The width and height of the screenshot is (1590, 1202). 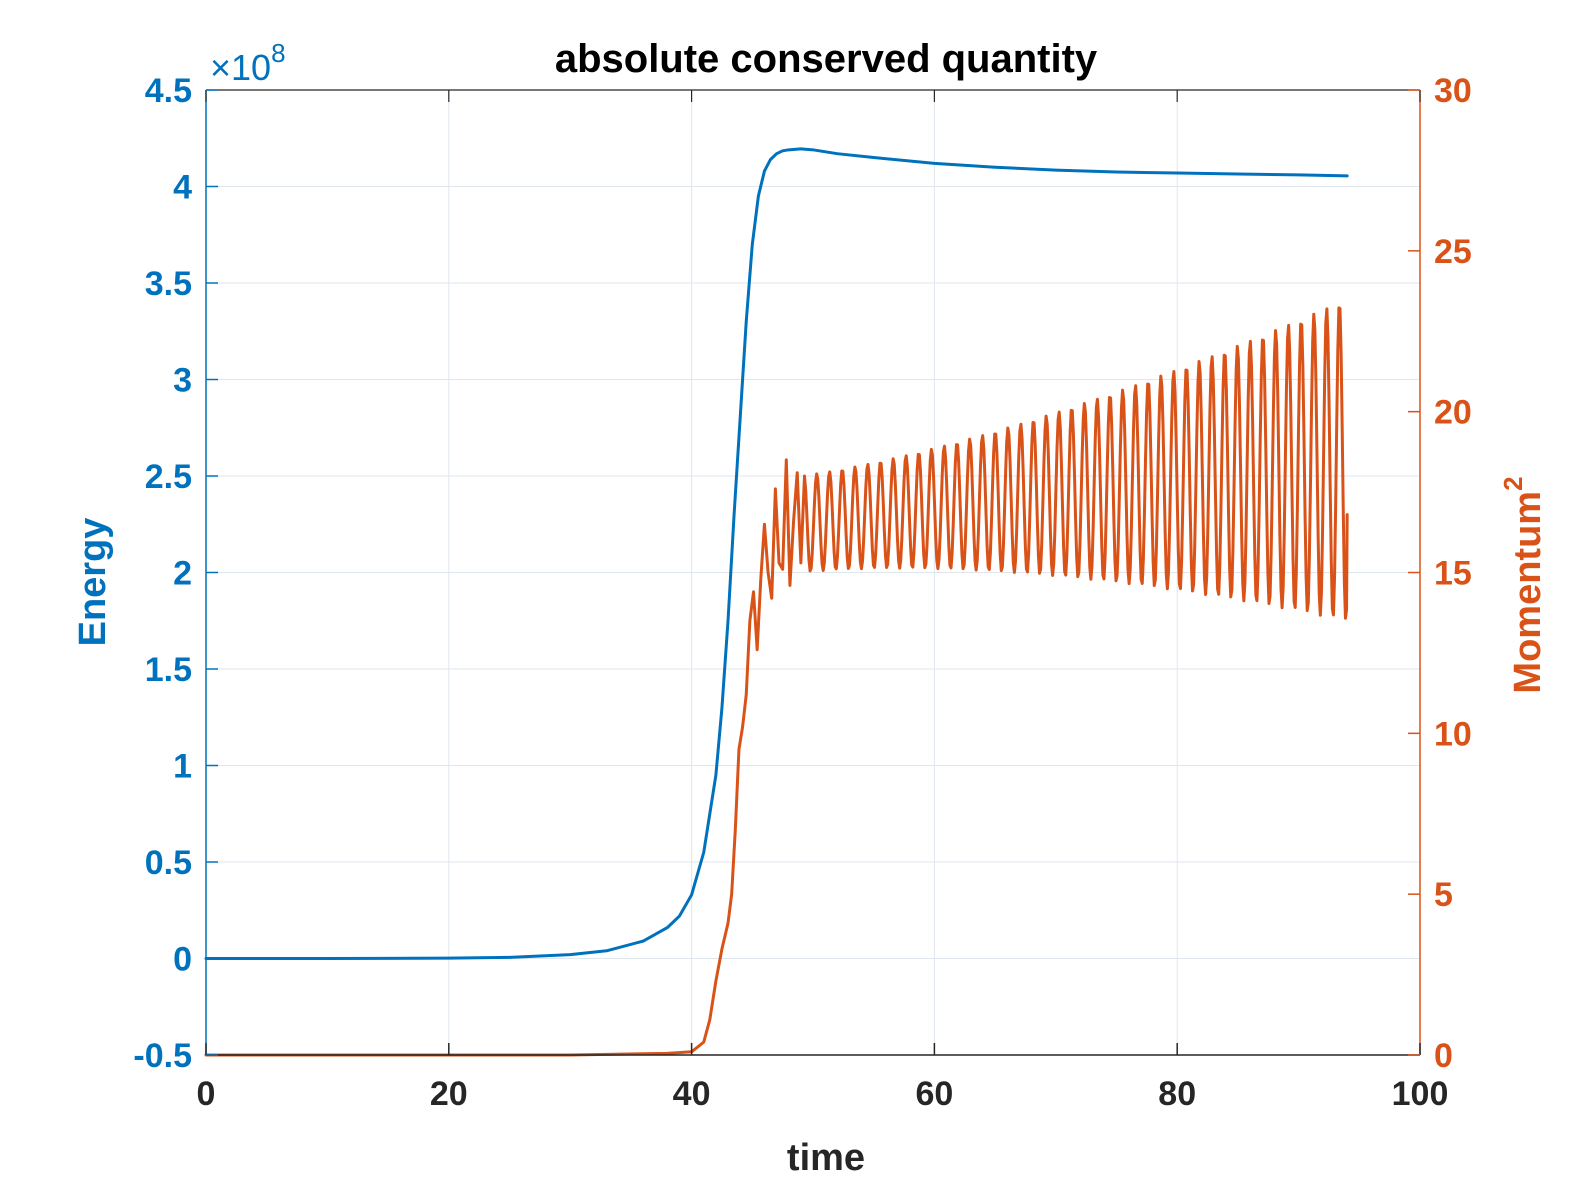 What do you see at coordinates (1453, 91) in the screenshot?
I see `y-tick-label-right: 30` at bounding box center [1453, 91].